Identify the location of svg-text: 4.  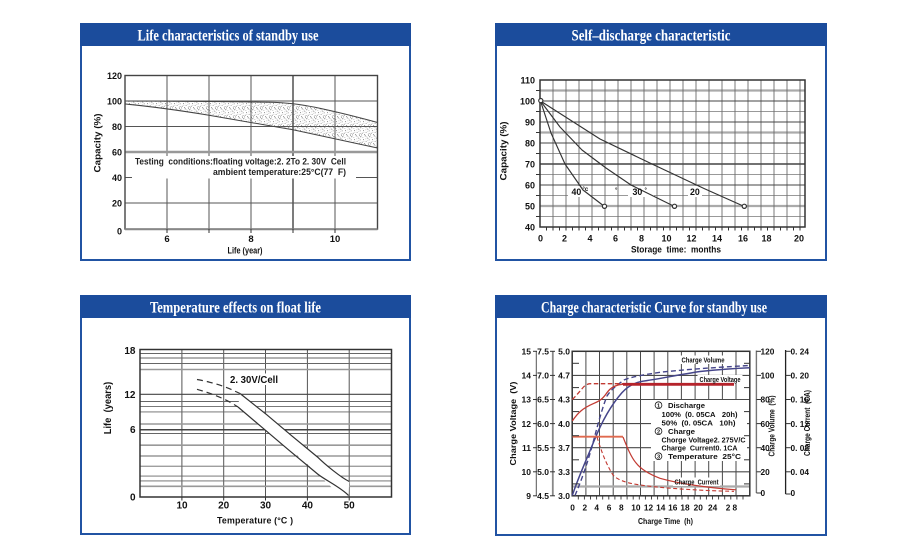
(596, 508).